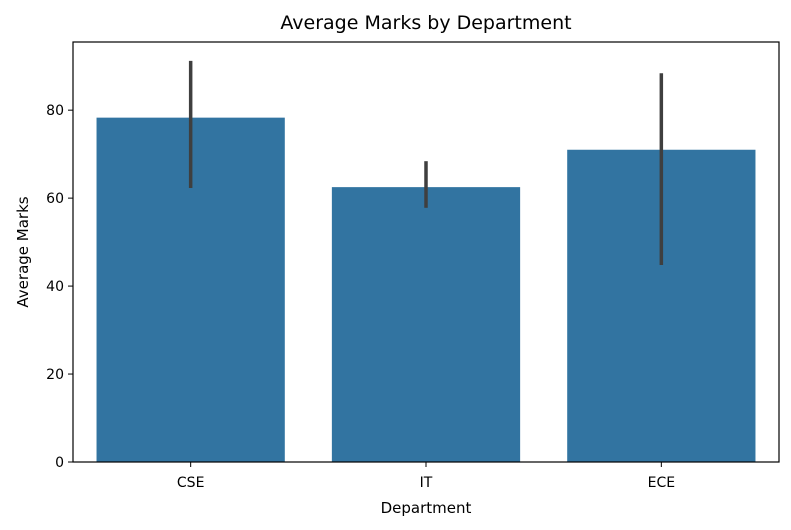  Describe the element at coordinates (55, 111) in the screenshot. I see `y-tick-label: 80` at that location.